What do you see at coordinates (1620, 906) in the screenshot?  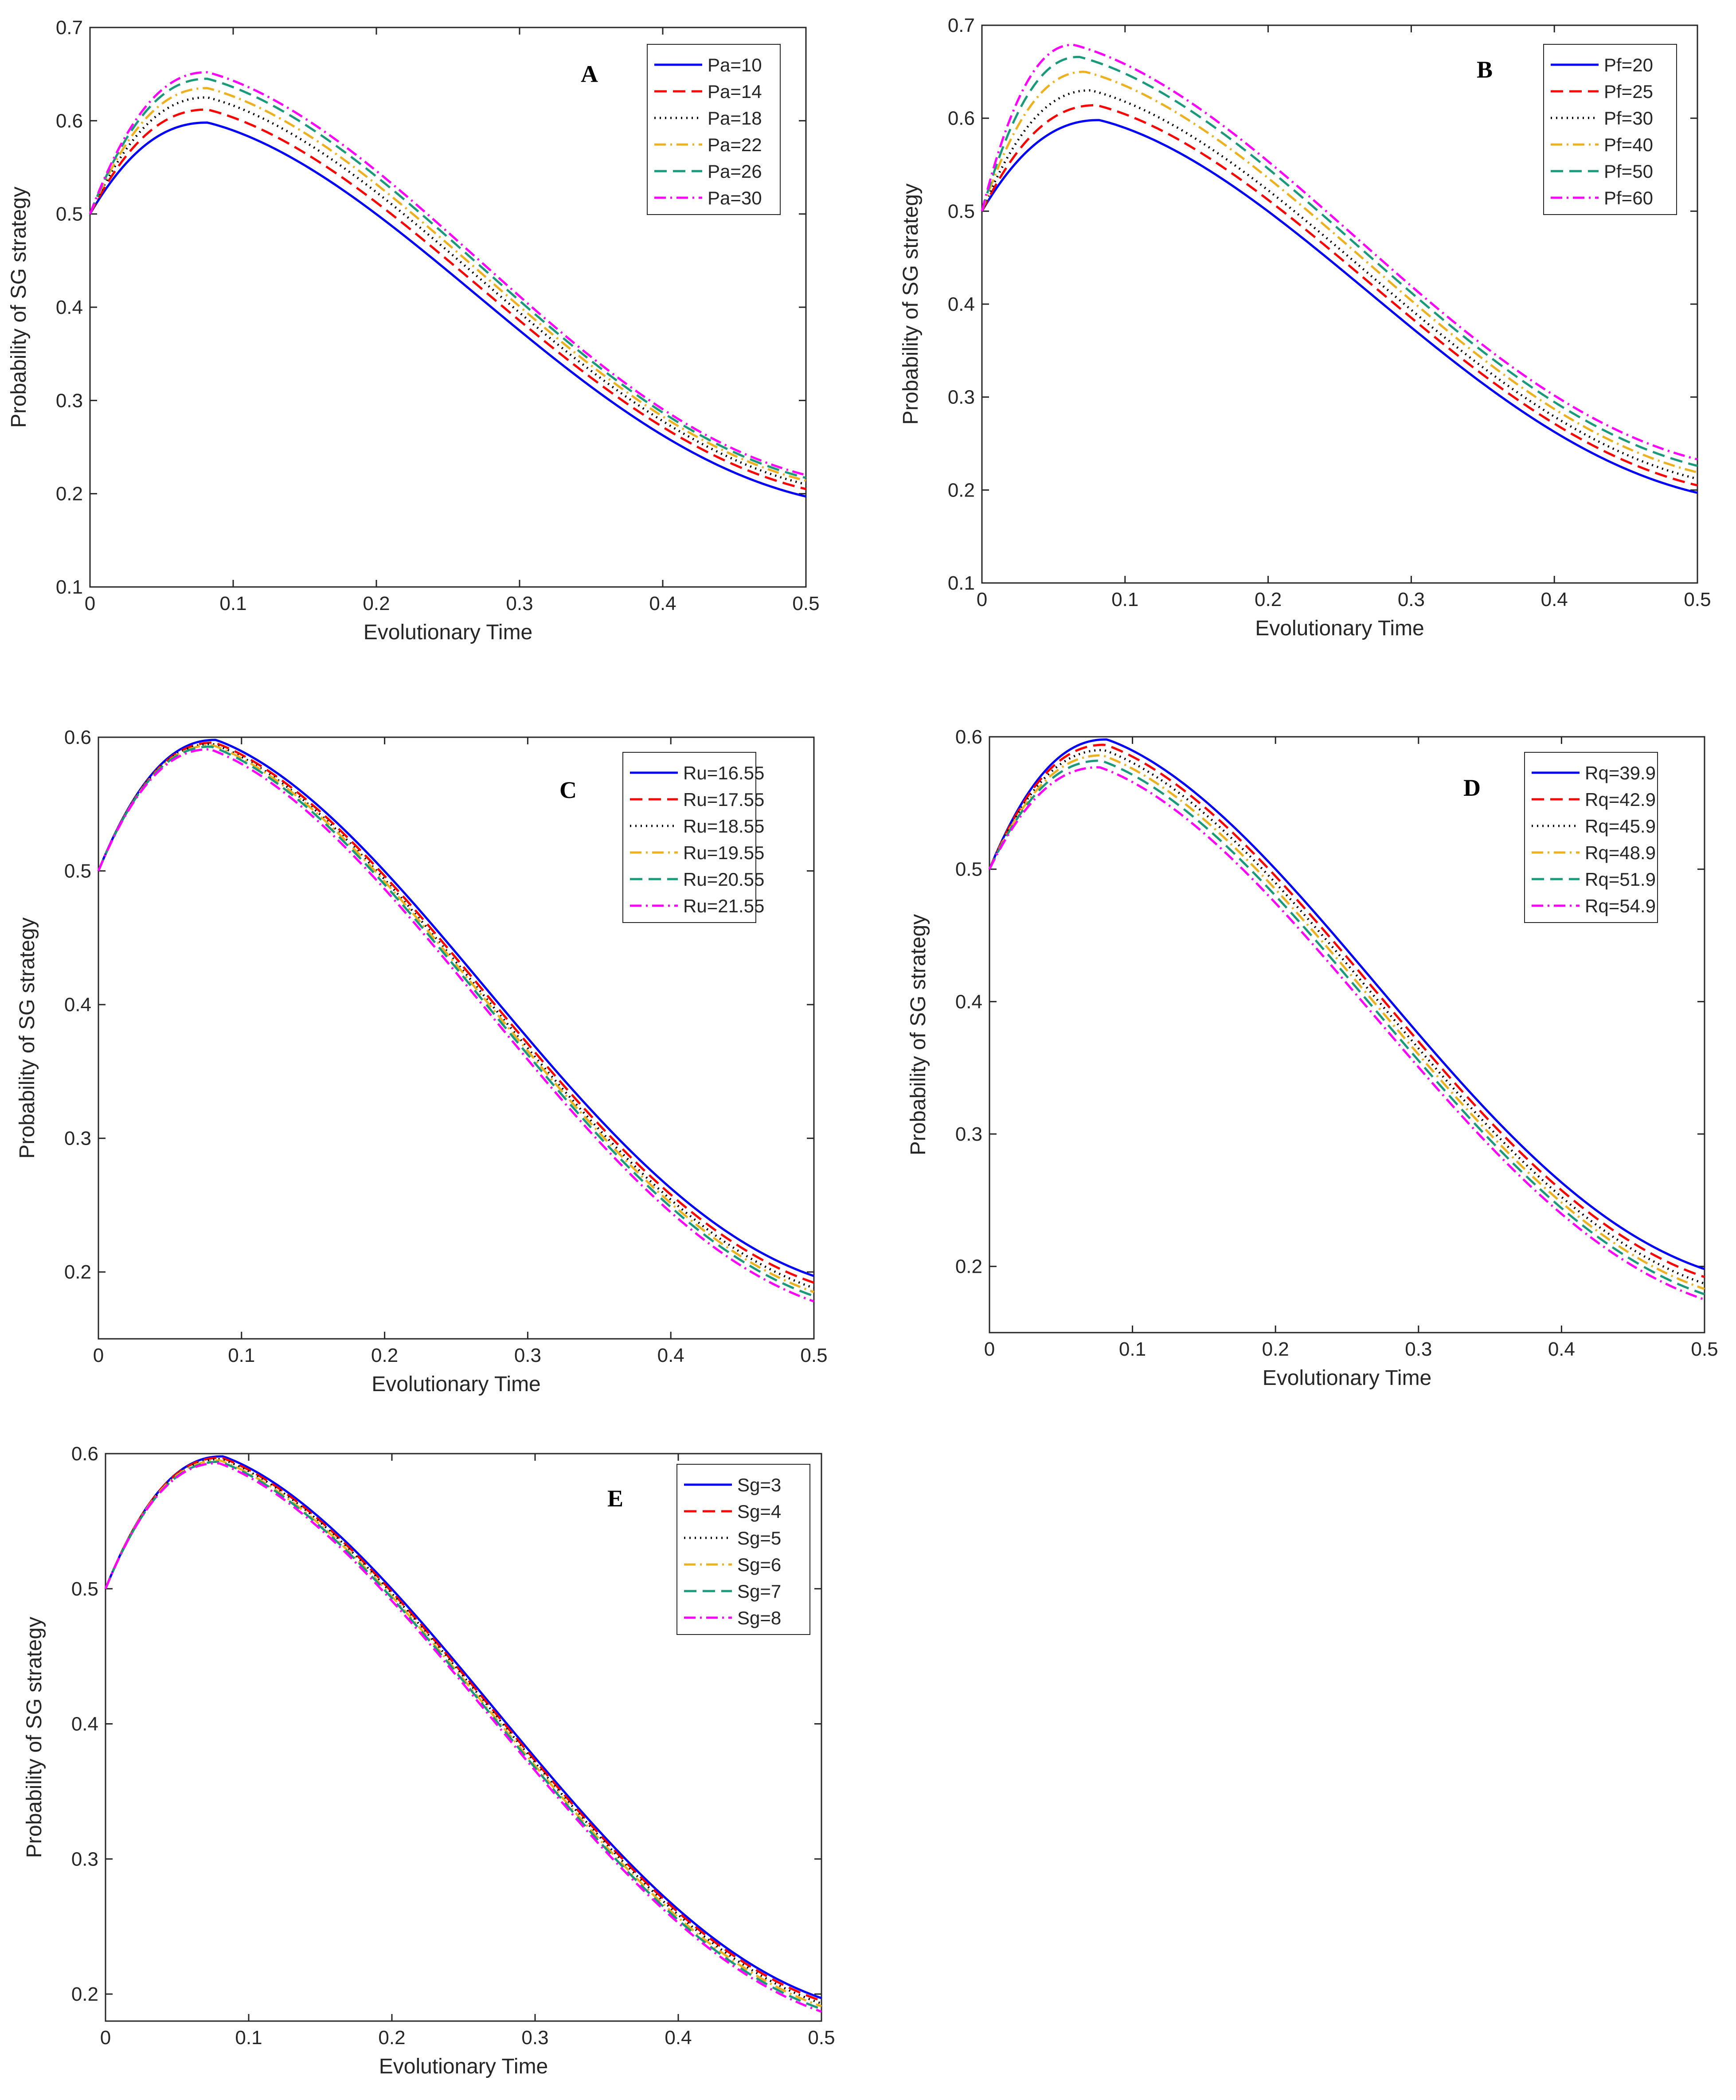 I see `legend-entry: Rq=54.9` at bounding box center [1620, 906].